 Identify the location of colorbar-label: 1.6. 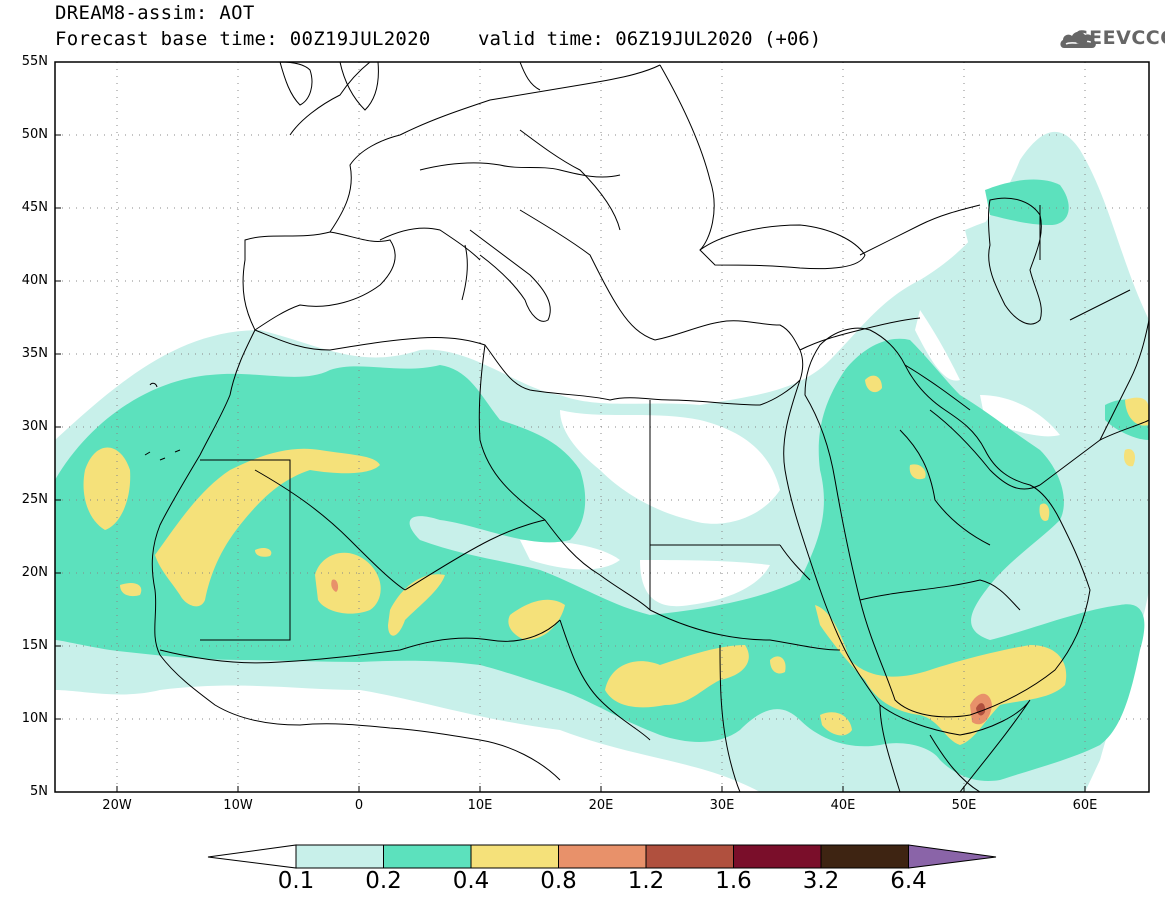
(733, 881).